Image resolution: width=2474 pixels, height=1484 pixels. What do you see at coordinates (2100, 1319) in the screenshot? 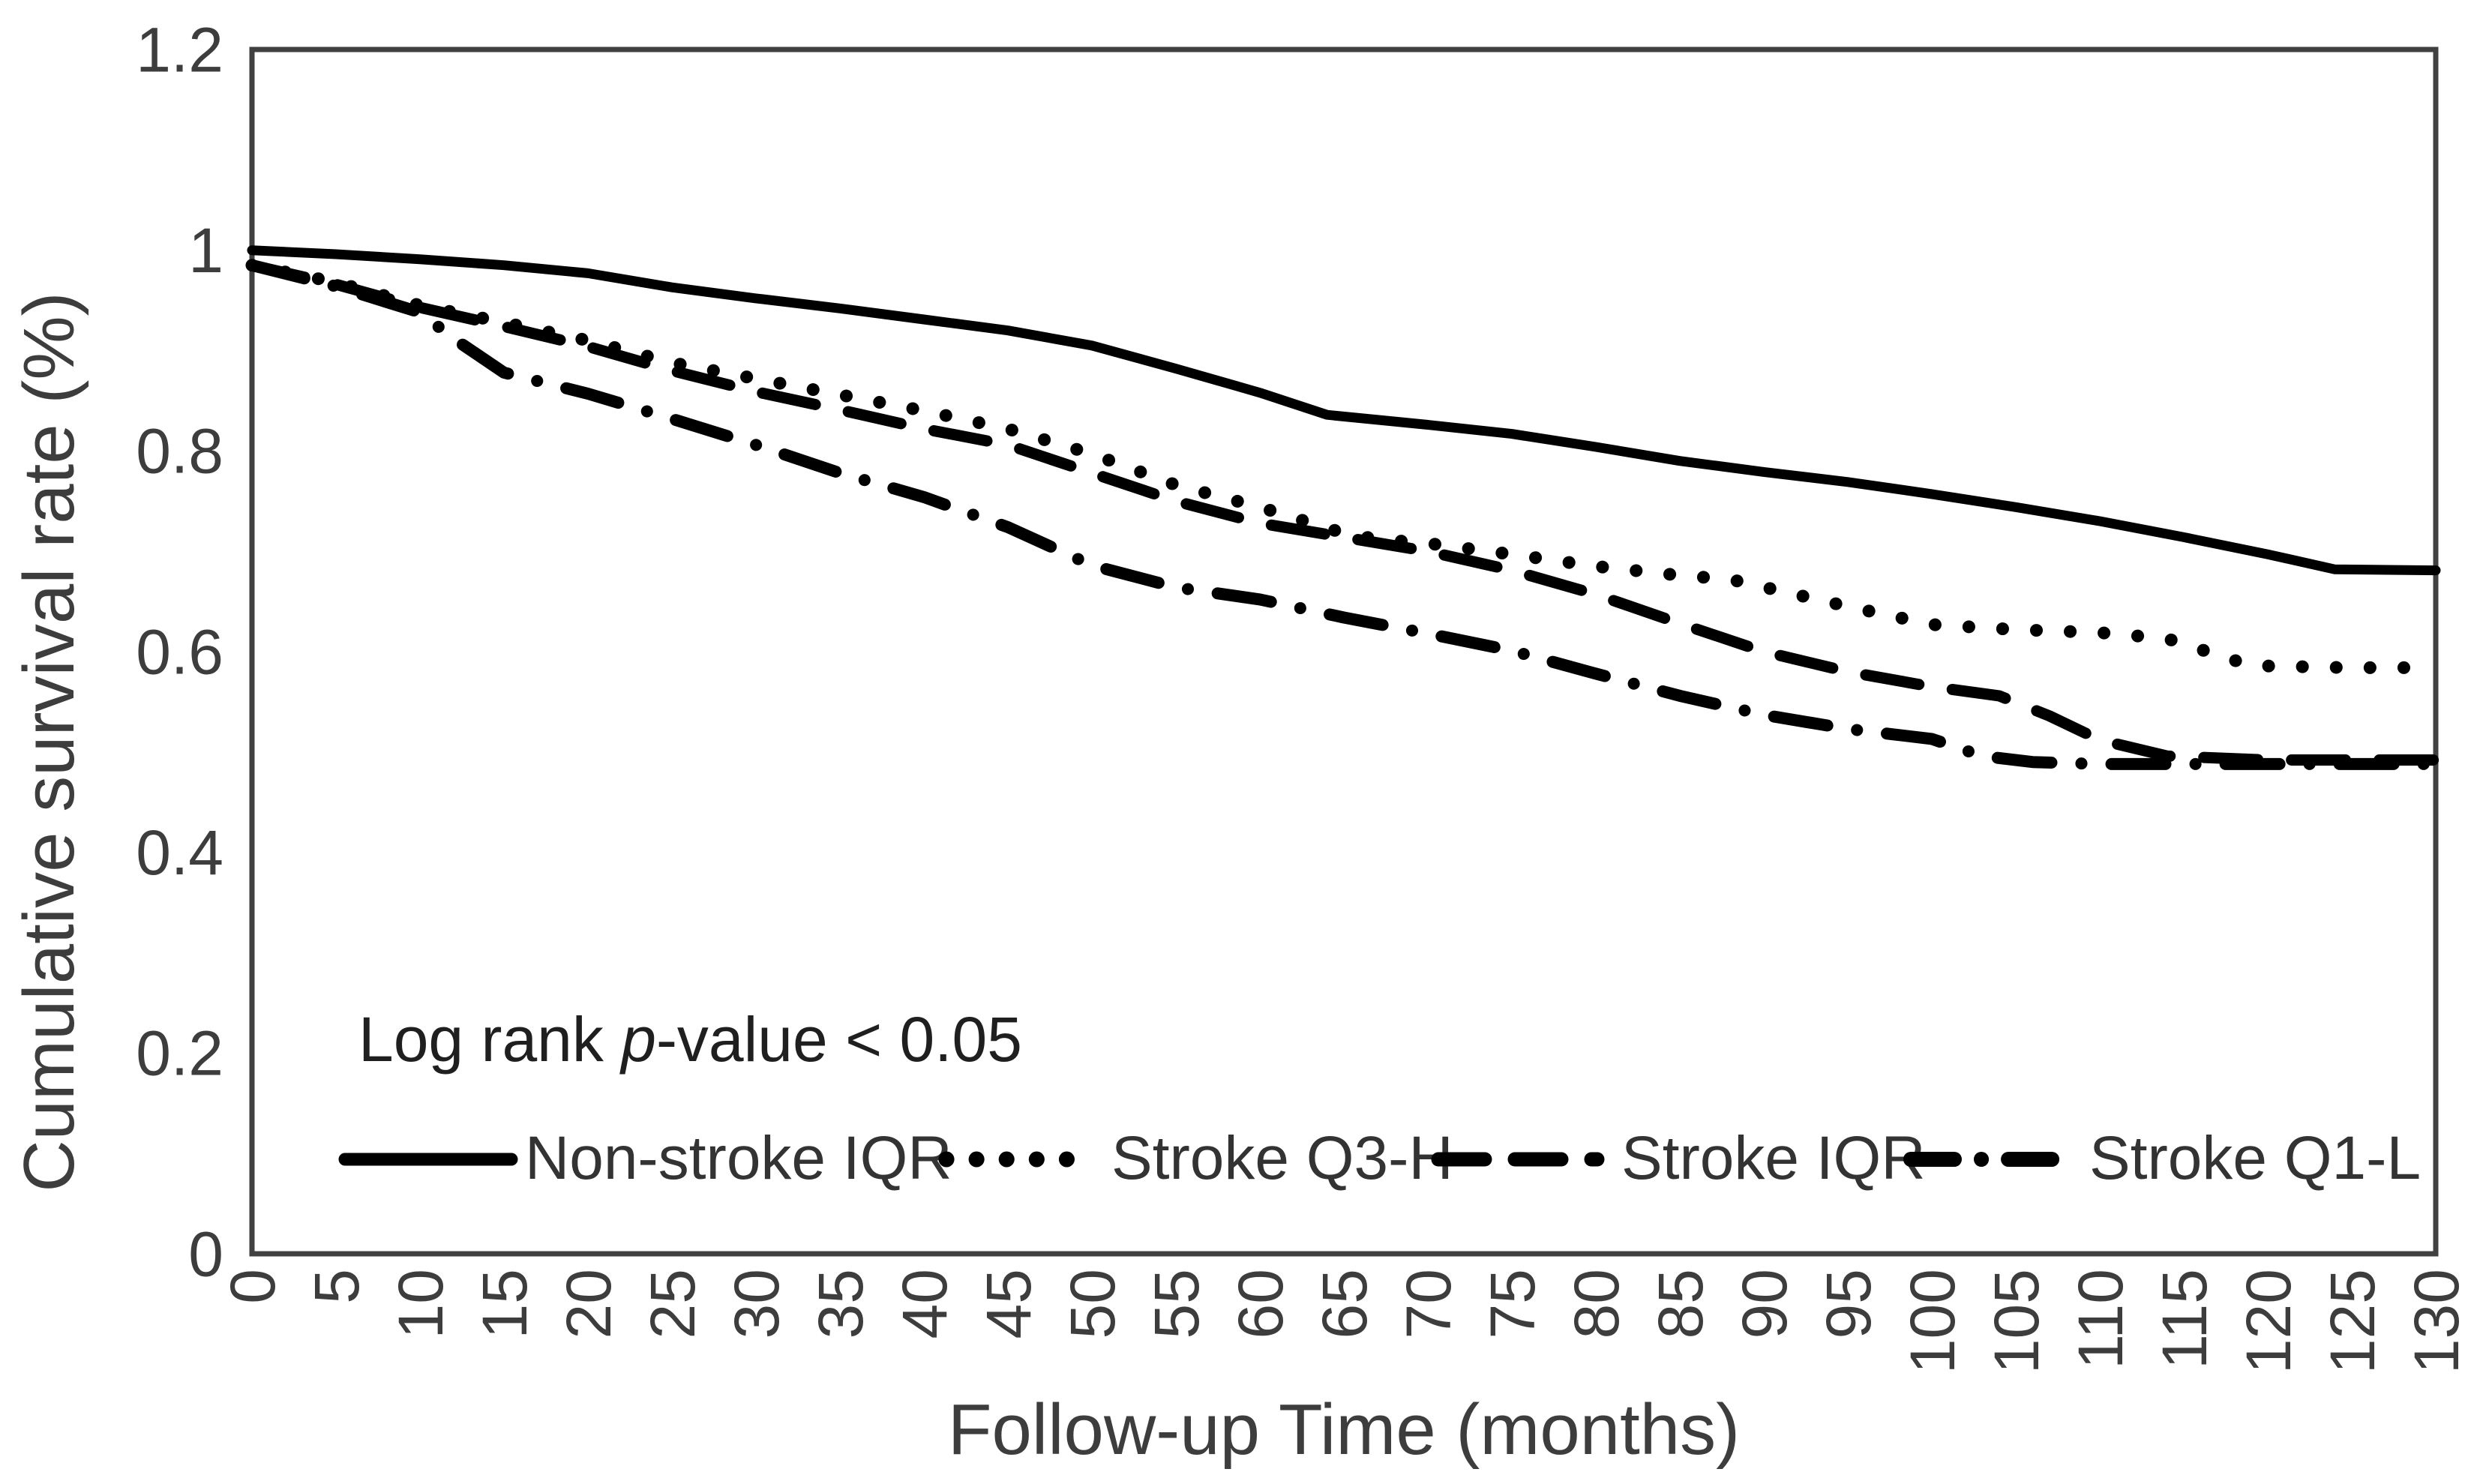
I see `x-tick-label: 110` at bounding box center [2100, 1319].